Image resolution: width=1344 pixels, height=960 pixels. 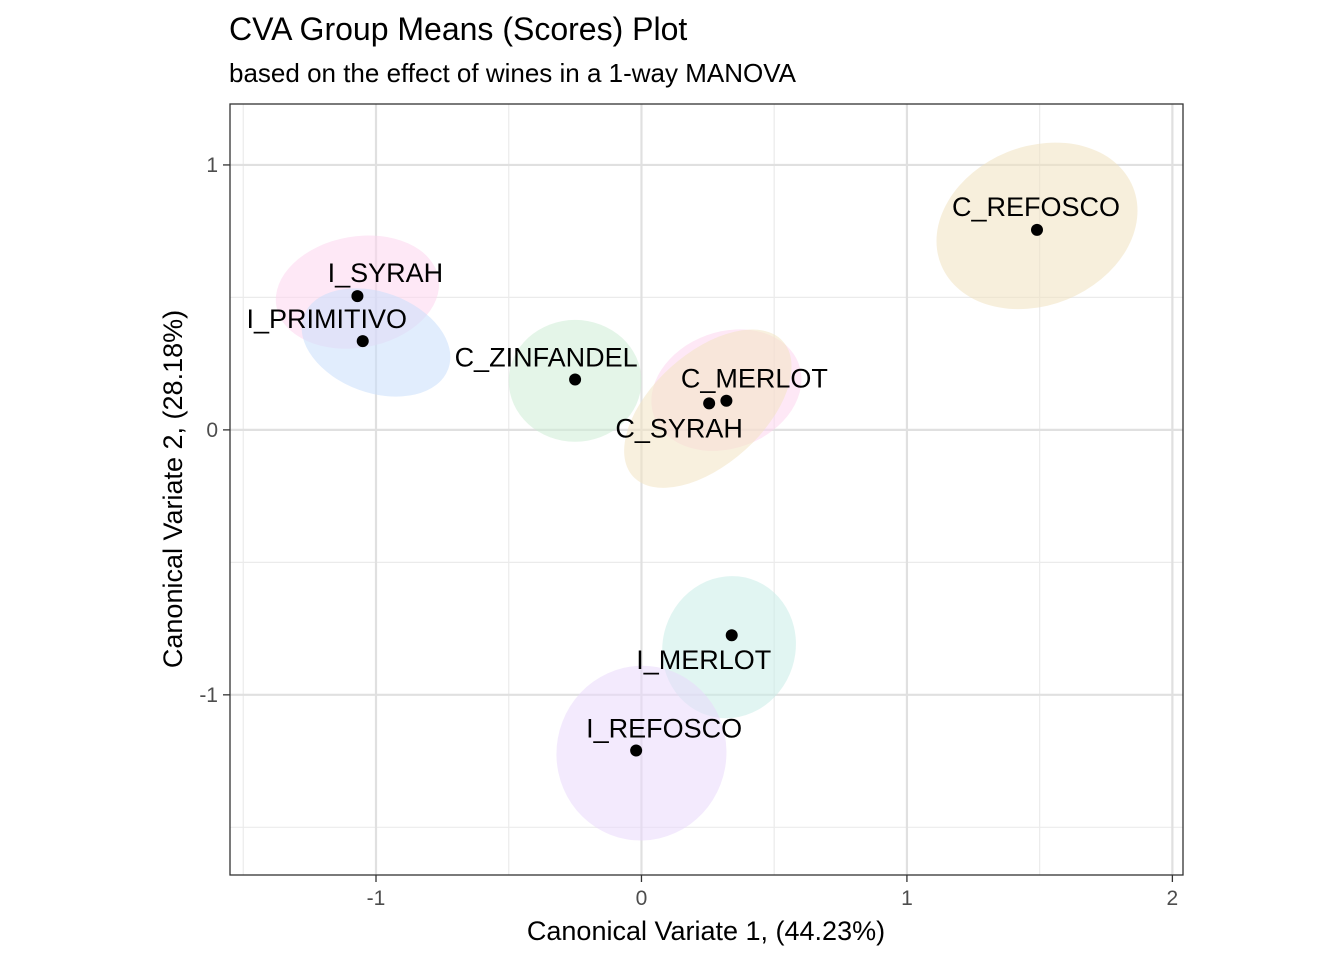 I want to click on point-c-refosco, so click(x=1036, y=229).